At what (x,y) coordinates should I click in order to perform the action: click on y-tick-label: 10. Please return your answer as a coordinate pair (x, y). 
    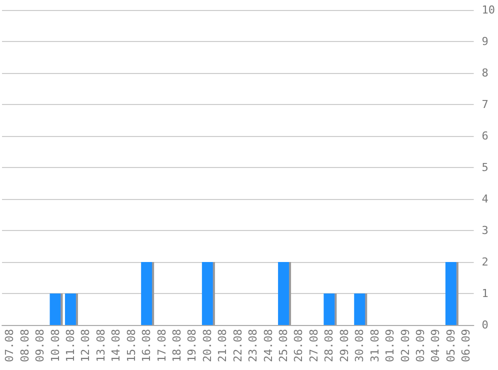
    Looking at the image, I should click on (489, 10).